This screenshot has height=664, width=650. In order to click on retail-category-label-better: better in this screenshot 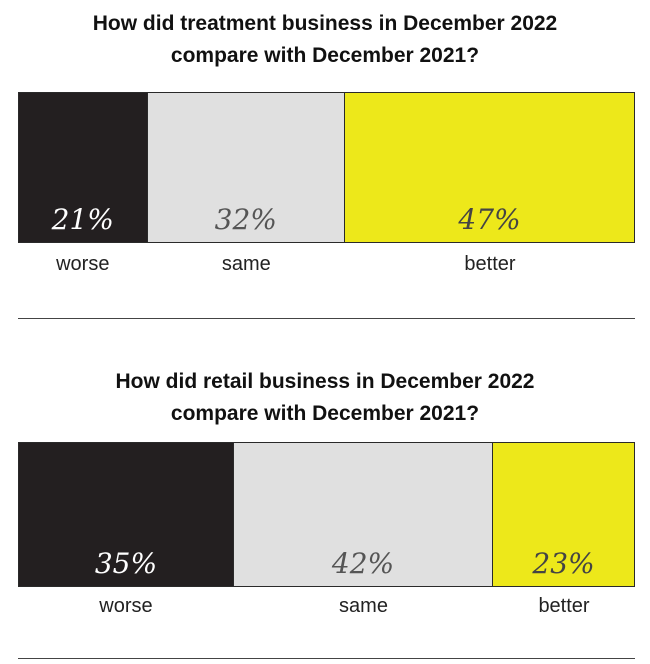, I will do `click(564, 606)`.